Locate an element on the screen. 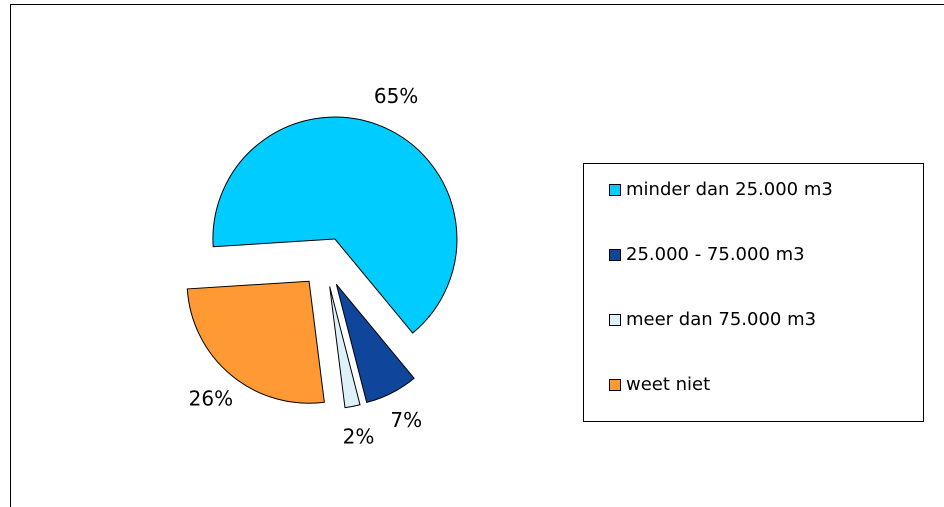  legend-label: minder dan 25.000 m3 is located at coordinates (729, 189).